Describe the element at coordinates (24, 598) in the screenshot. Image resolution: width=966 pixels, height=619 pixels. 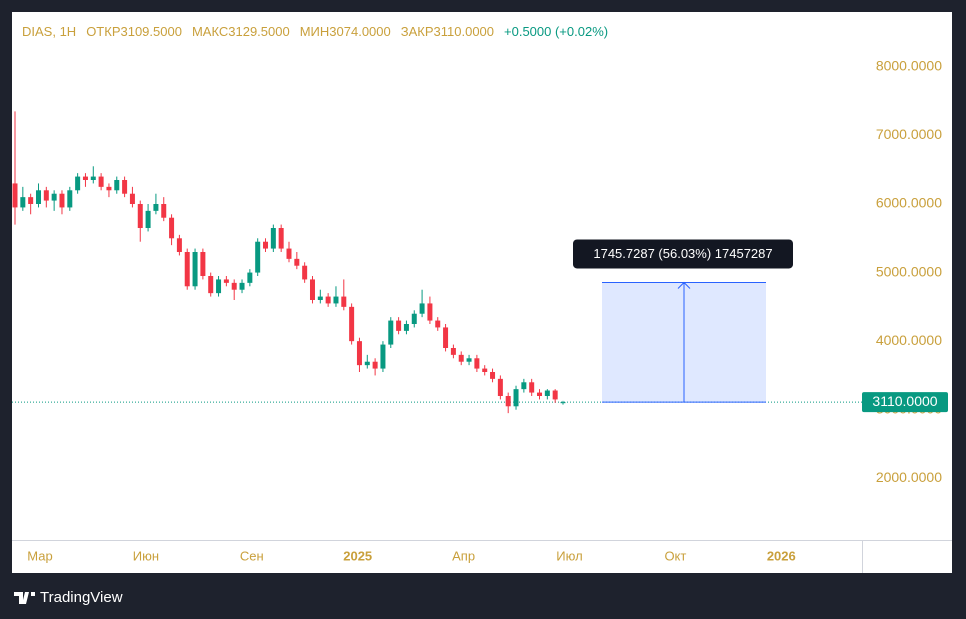
I see `logo` at that location.